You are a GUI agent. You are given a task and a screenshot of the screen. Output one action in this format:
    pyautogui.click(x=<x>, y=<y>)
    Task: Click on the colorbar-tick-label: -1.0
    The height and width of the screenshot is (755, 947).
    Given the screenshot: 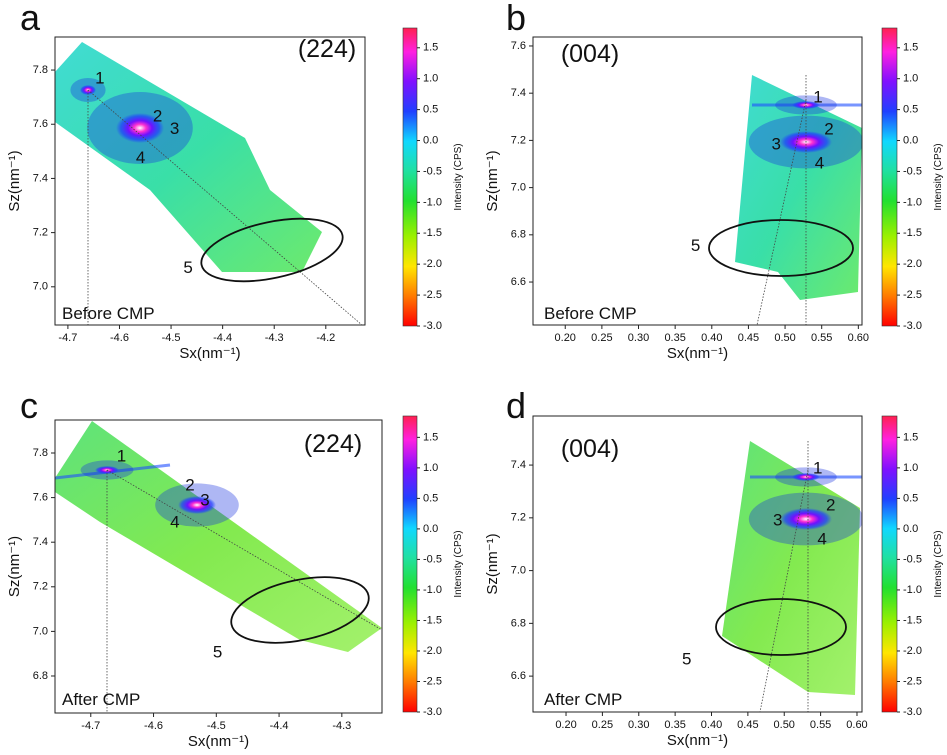 What is the action you would take?
    pyautogui.click(x=432, y=590)
    